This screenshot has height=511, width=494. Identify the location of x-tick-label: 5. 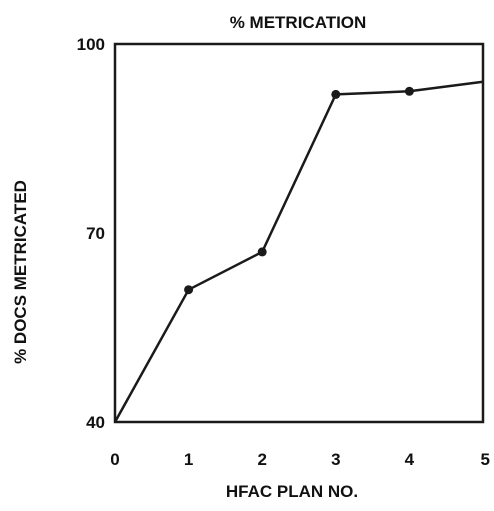
(485, 459).